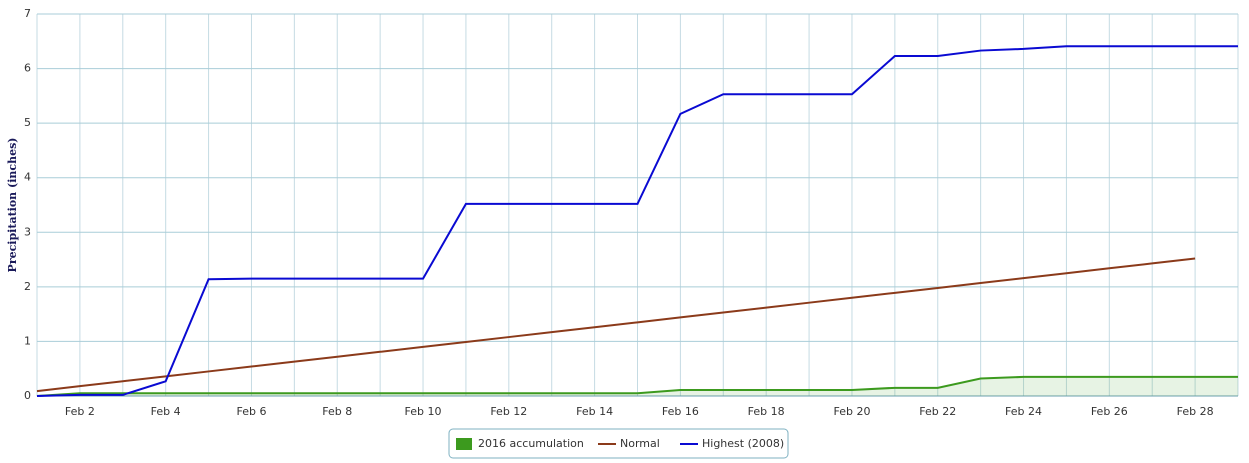 The width and height of the screenshot is (1249, 463). I want to click on y-tick-label: 2, so click(27, 286).